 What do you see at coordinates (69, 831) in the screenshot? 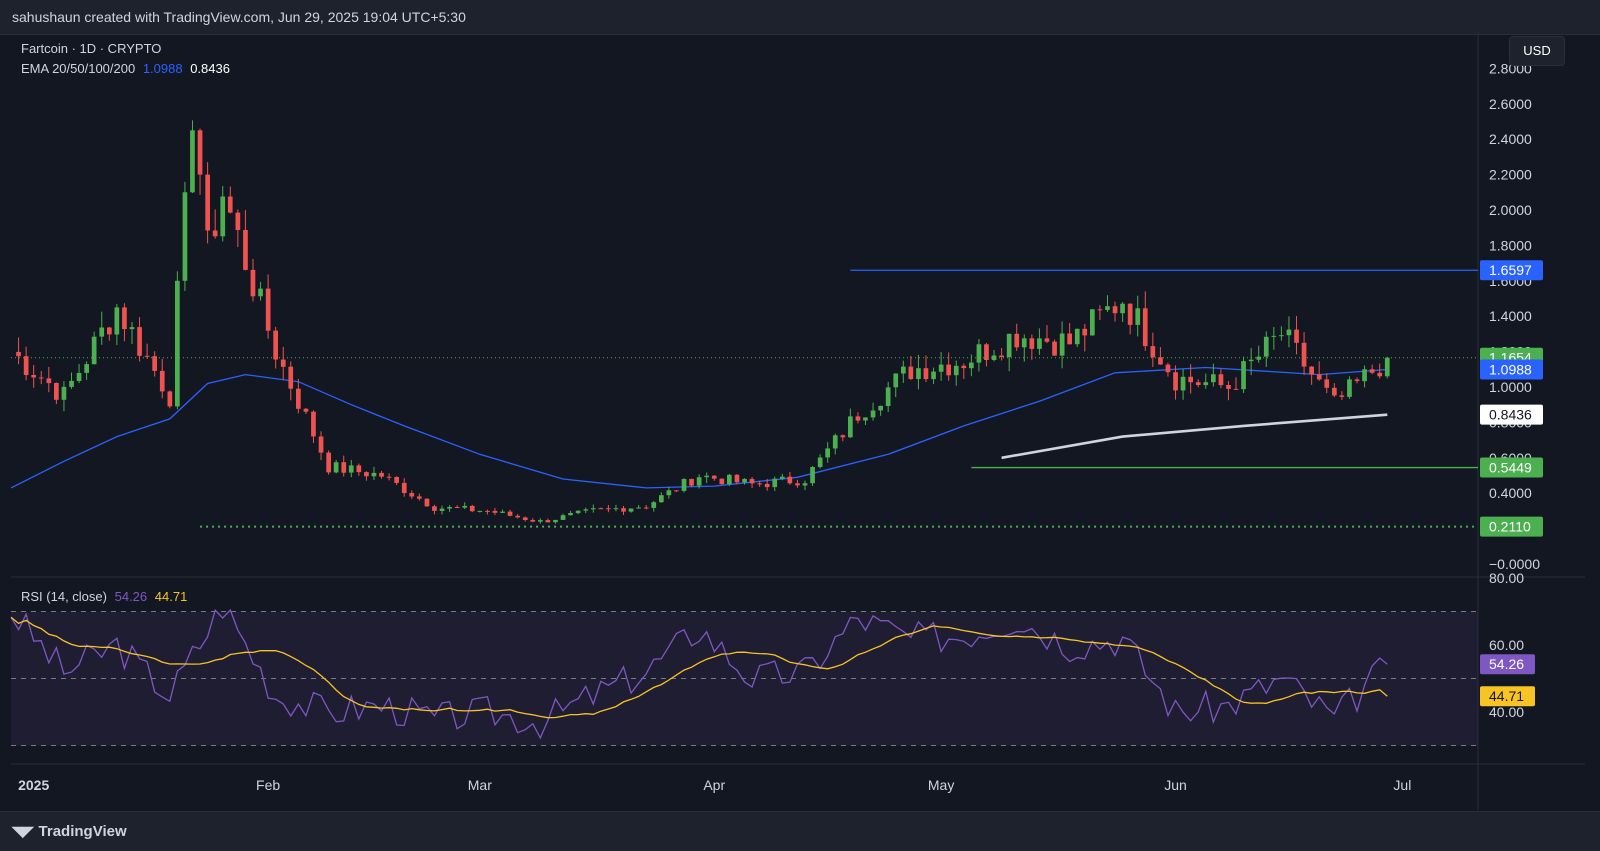
I see `tradingview-brand: ◥◤ TradingView` at bounding box center [69, 831].